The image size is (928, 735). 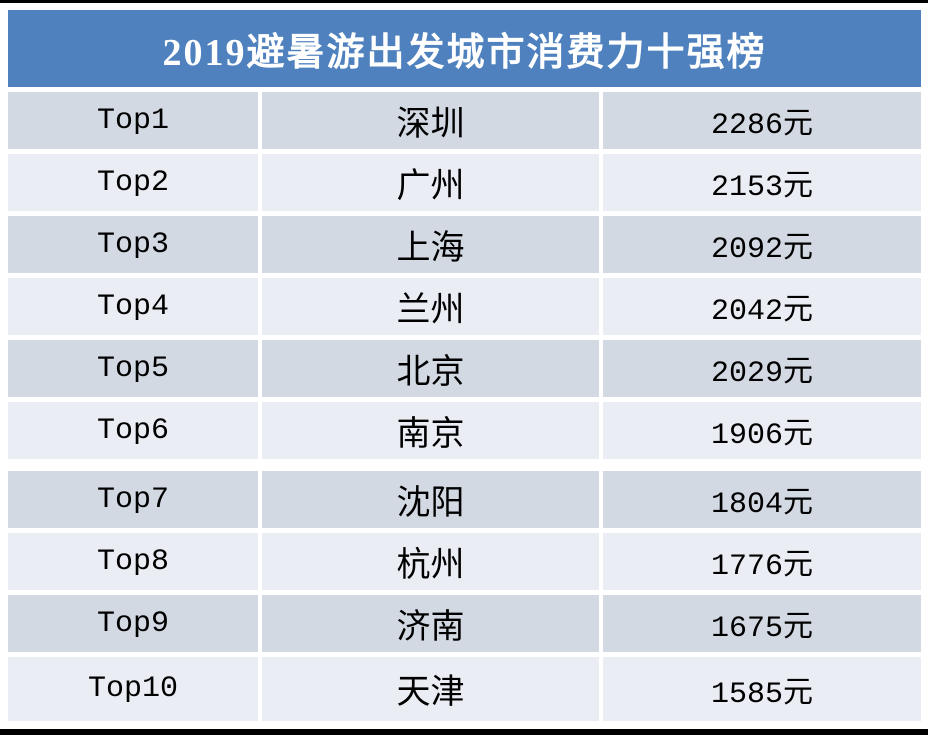 I want to click on table-row: Top7 沈阳 1804元, so click(x=464, y=499).